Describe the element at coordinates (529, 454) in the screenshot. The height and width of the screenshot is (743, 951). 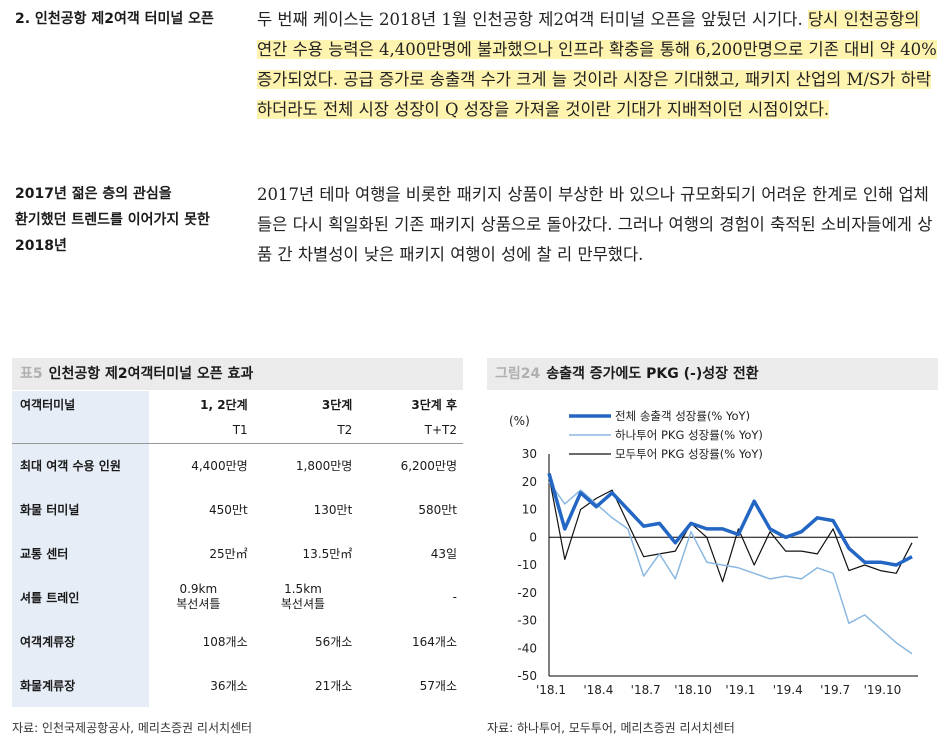
I see `y-tick-label: 30` at that location.